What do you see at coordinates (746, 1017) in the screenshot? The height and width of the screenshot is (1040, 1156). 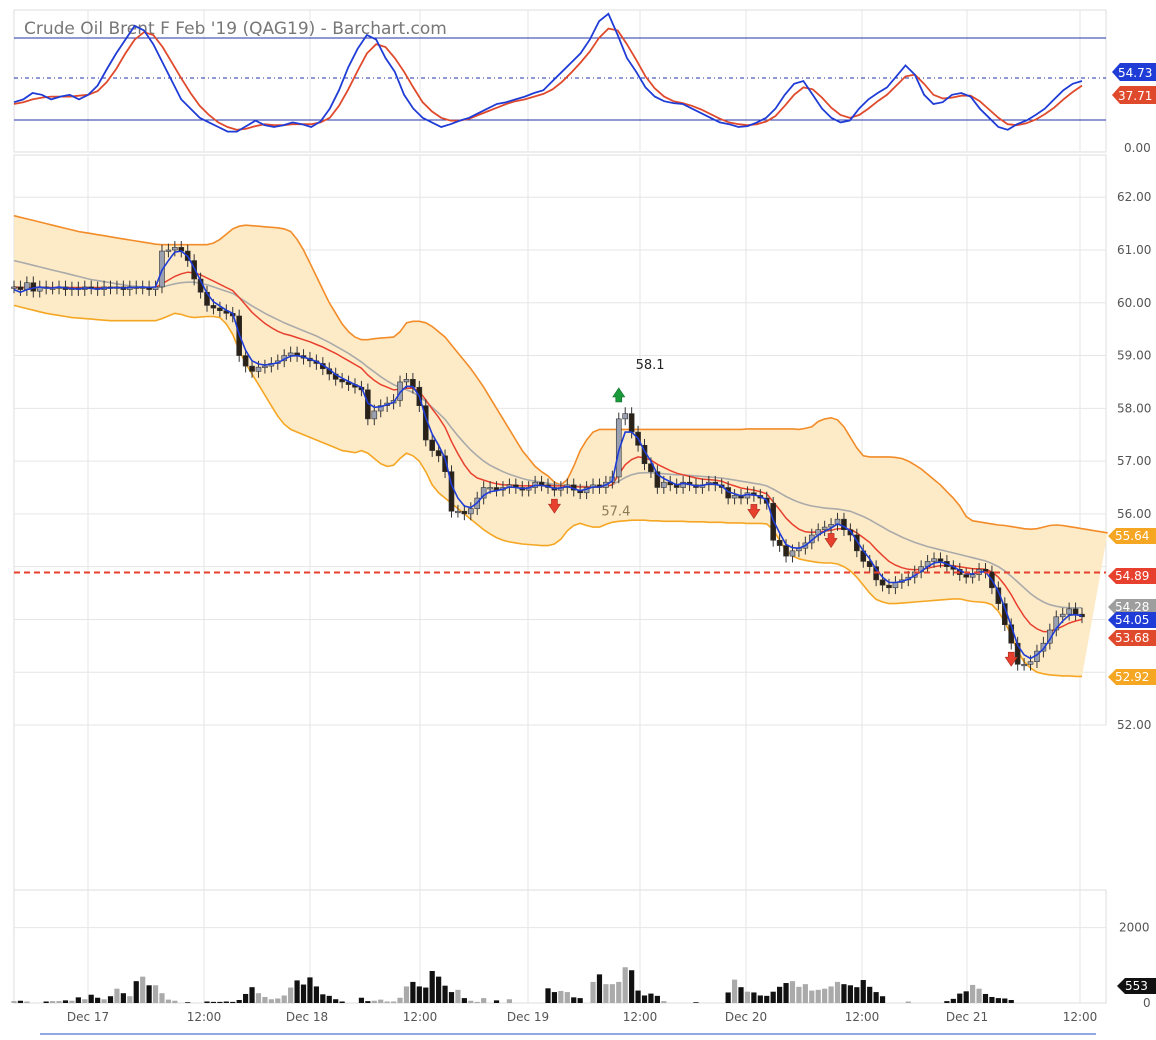 I see `x-tick-label: Dec 20` at bounding box center [746, 1017].